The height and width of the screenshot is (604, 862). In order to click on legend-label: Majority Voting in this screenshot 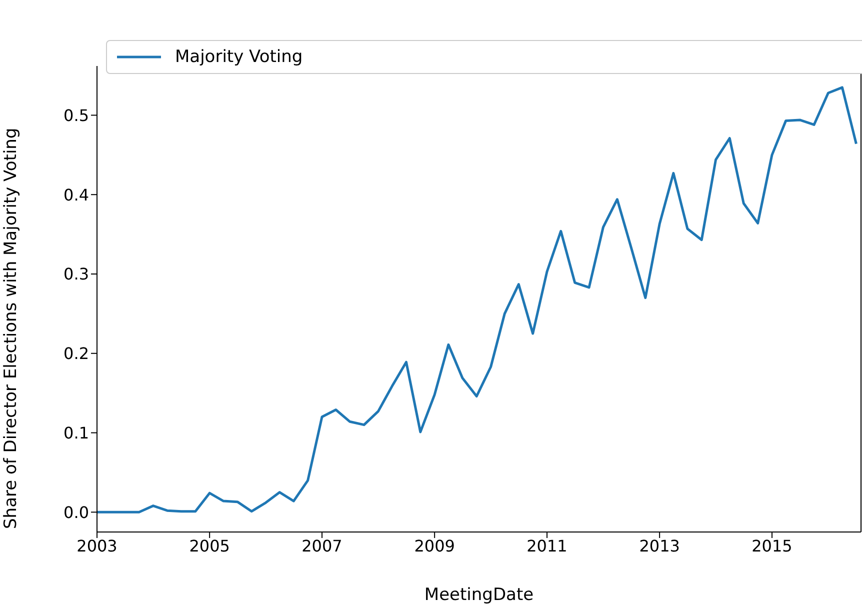, I will do `click(239, 57)`.